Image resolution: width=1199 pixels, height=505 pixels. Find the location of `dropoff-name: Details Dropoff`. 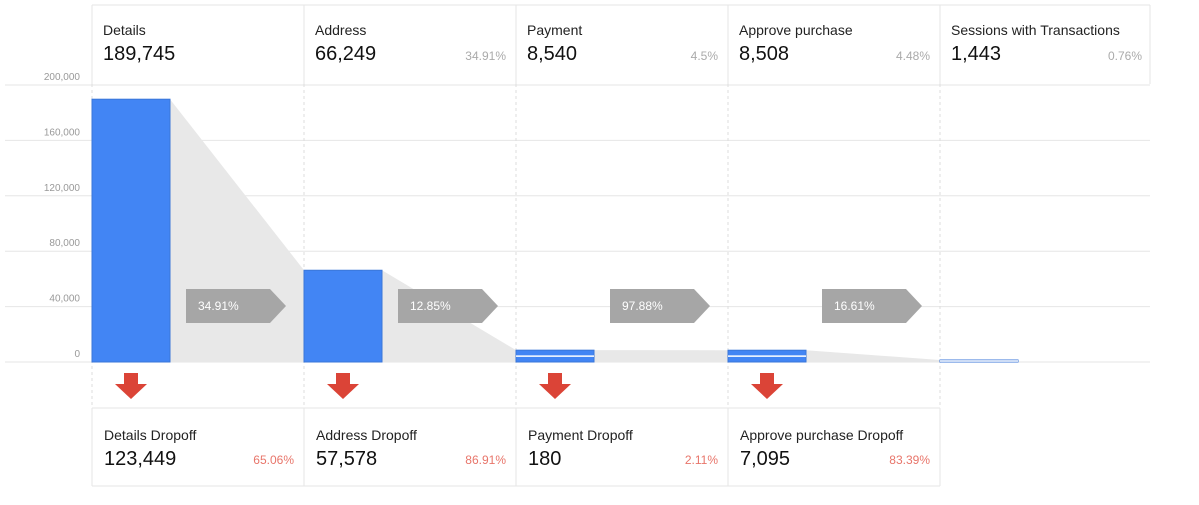

dropoff-name: Details Dropoff is located at coordinates (150, 435).